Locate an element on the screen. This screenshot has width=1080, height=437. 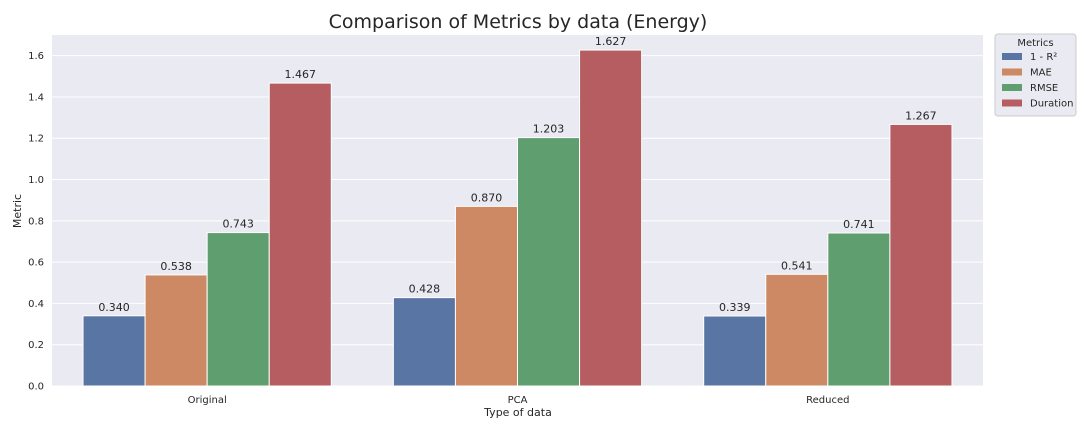
y-tick-label: 0.0 is located at coordinates (36, 387).